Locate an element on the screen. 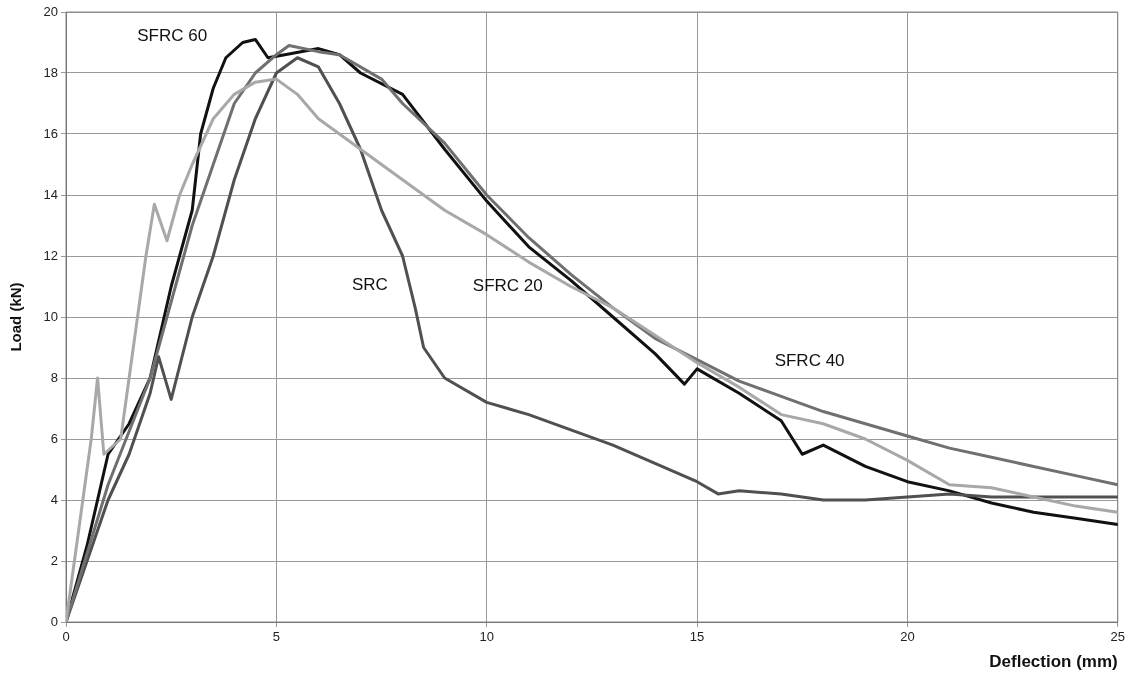  series-label: SFRC 60 is located at coordinates (172, 36).